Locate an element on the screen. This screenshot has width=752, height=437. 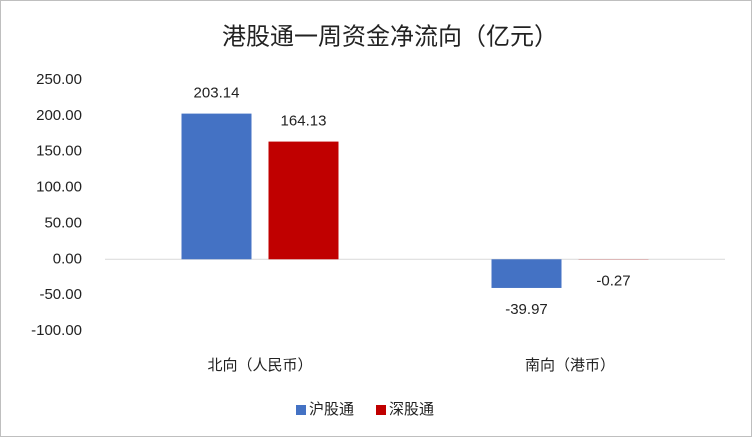
y-tick-label: -50.00 is located at coordinates (60, 294).